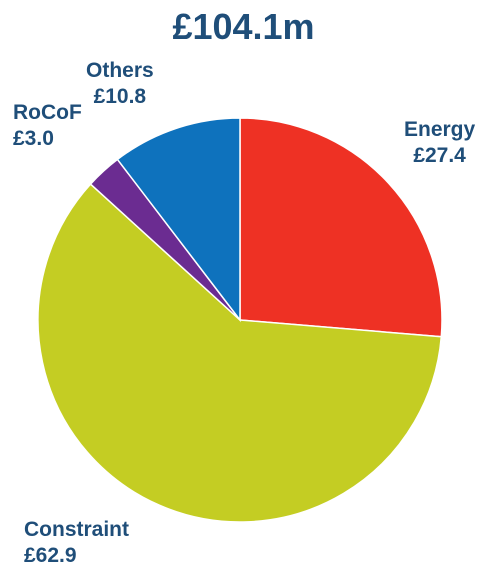  What do you see at coordinates (439, 155) in the screenshot?
I see `label-energy-value: £27.4` at bounding box center [439, 155].